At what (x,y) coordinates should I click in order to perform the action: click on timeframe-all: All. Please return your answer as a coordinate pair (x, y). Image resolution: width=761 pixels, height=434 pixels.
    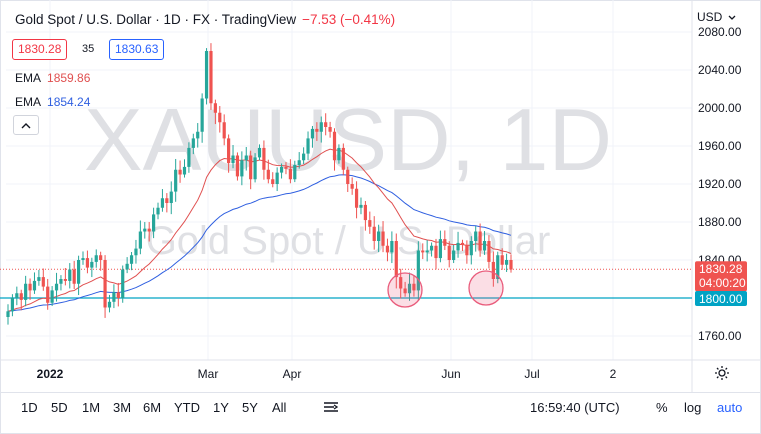
    Looking at the image, I should click on (279, 407).